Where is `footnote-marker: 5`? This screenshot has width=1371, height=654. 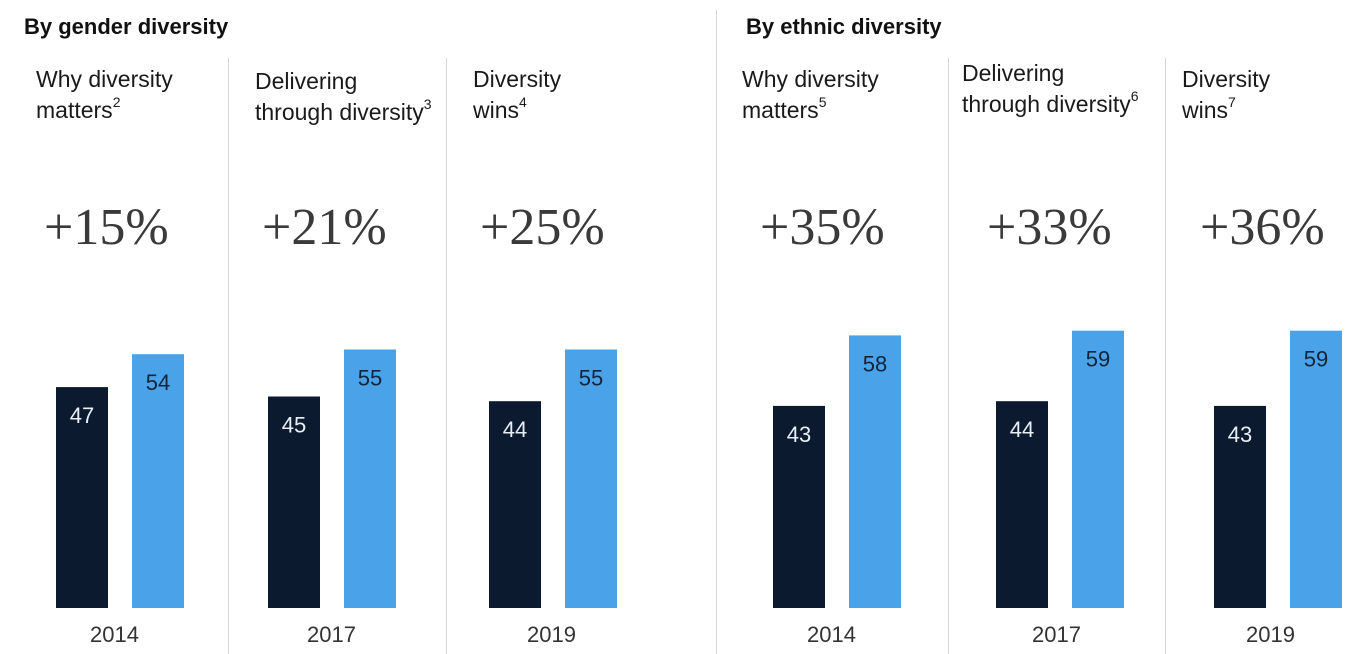
footnote-marker: 5 is located at coordinates (822, 102).